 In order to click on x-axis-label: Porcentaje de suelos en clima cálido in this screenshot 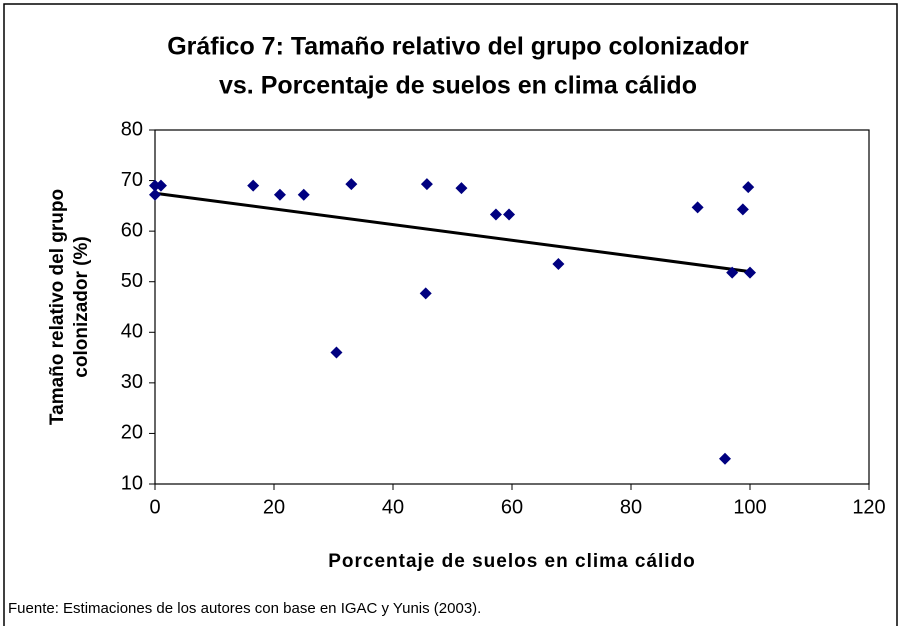, I will do `click(512, 561)`.